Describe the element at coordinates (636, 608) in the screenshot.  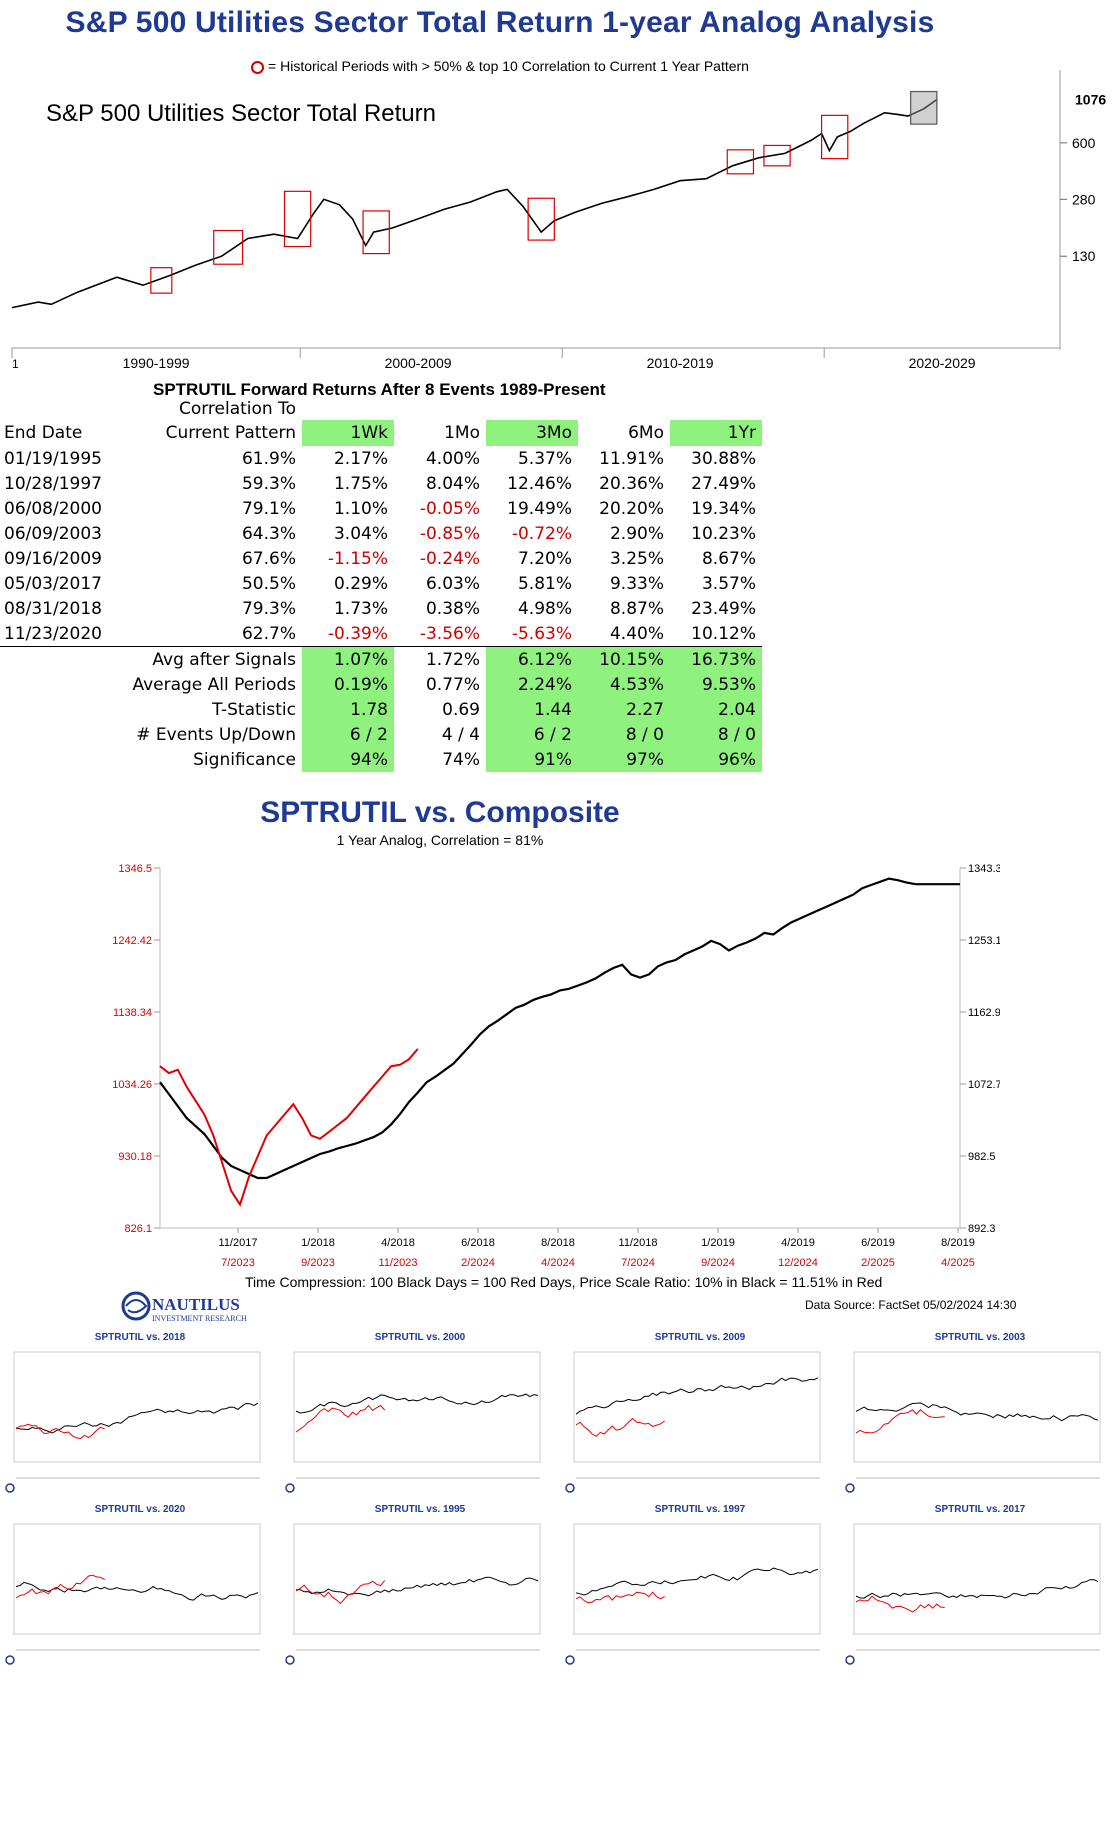
I see `table-cell: 8.87%` at that location.